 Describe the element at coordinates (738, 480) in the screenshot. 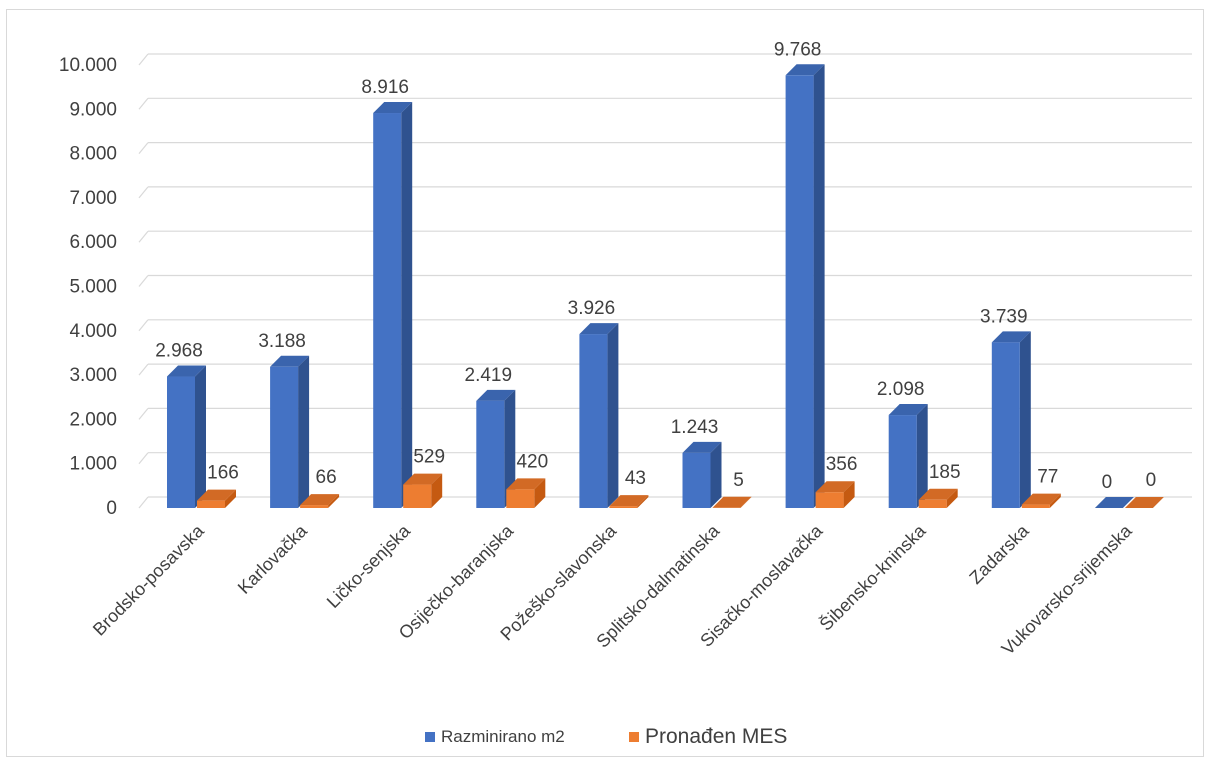

I see `data-label-pronaden-mes: 5` at that location.